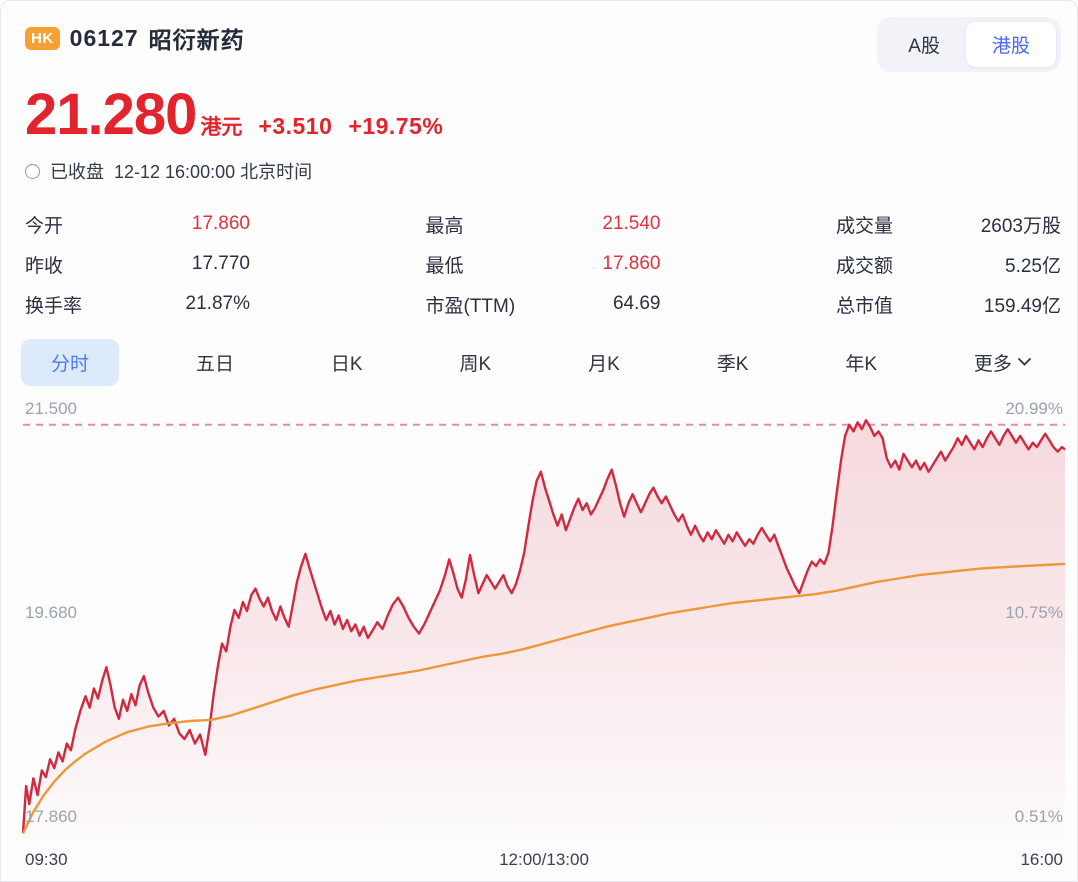  I want to click on y-axis-label-top: 21.500, so click(51, 408).